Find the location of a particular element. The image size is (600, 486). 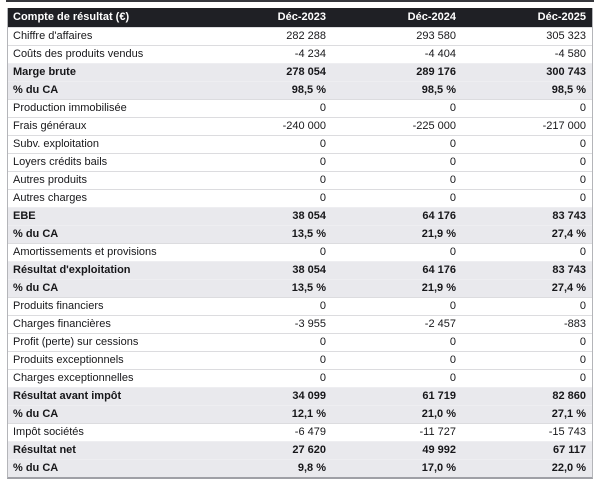

cell-value: 17,0 % is located at coordinates (438, 468).